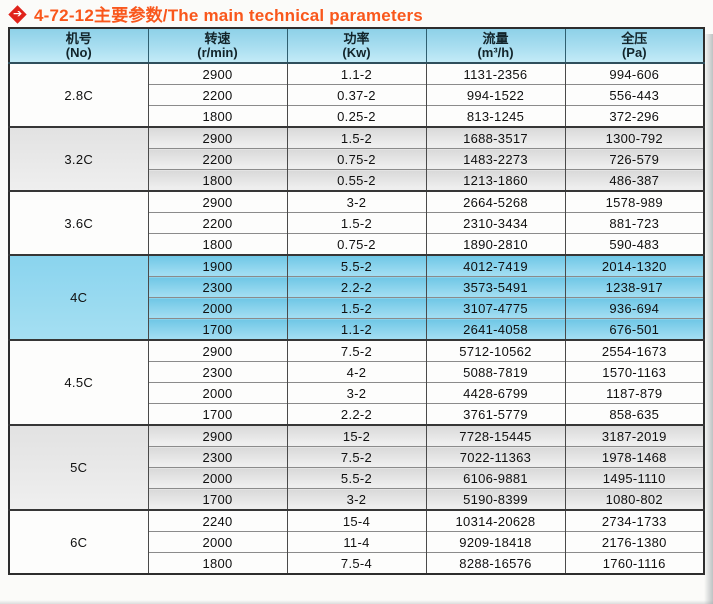 The width and height of the screenshot is (713, 604). Describe the element at coordinates (217, 265) in the screenshot. I see `speed-cell: 1900` at that location.